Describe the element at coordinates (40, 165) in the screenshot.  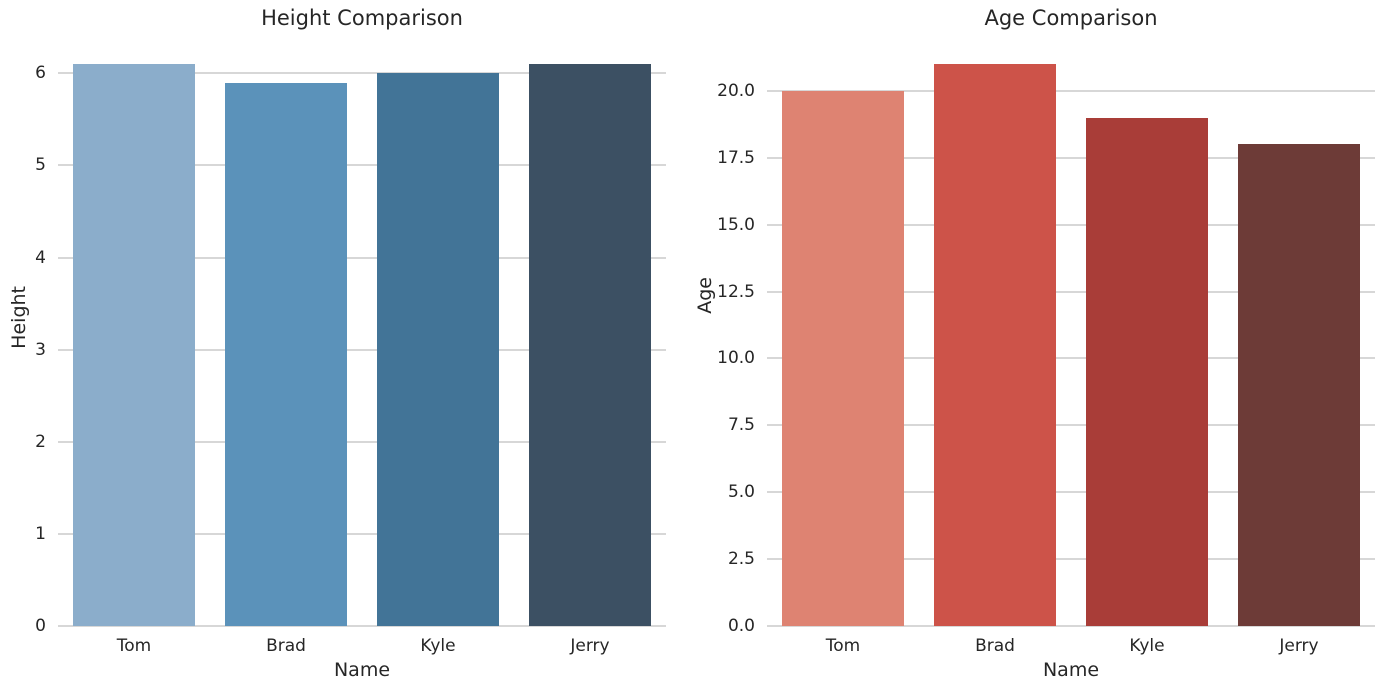
I see `y-tick-label: 5` at that location.